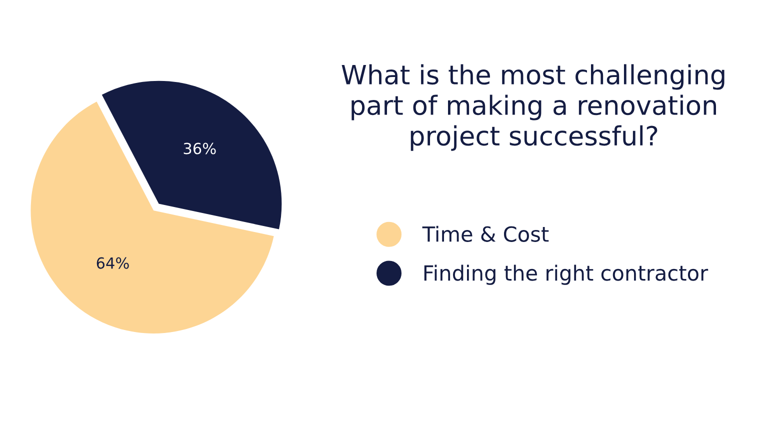 The image size is (768, 448). What do you see at coordinates (200, 148) in the screenshot?
I see `data-label: 36%` at bounding box center [200, 148].